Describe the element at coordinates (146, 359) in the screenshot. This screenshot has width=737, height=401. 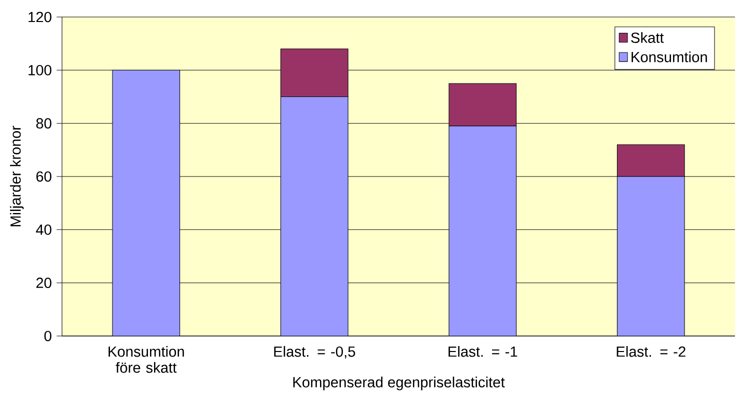
I see `x-tick-label: Konsumtion före skatt` at that location.